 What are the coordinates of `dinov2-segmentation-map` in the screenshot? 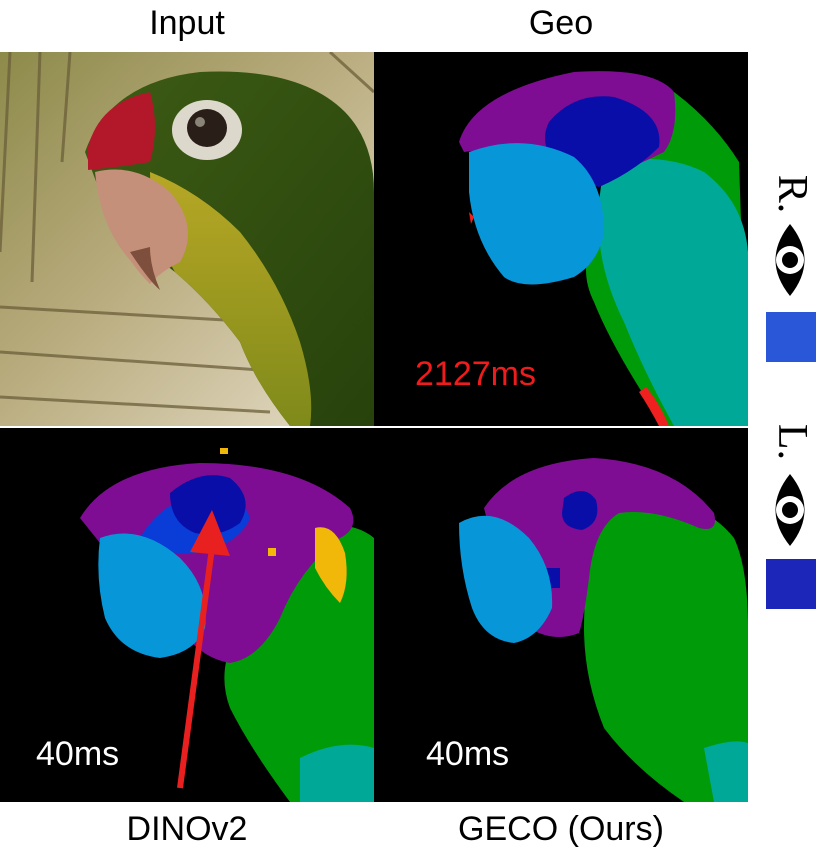 It's located at (227, 625).